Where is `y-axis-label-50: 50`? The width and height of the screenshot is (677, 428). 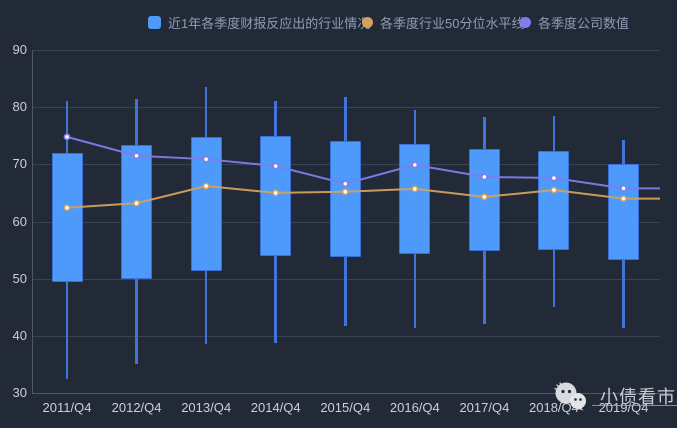 y-axis-label-50: 50 is located at coordinates (19, 278).